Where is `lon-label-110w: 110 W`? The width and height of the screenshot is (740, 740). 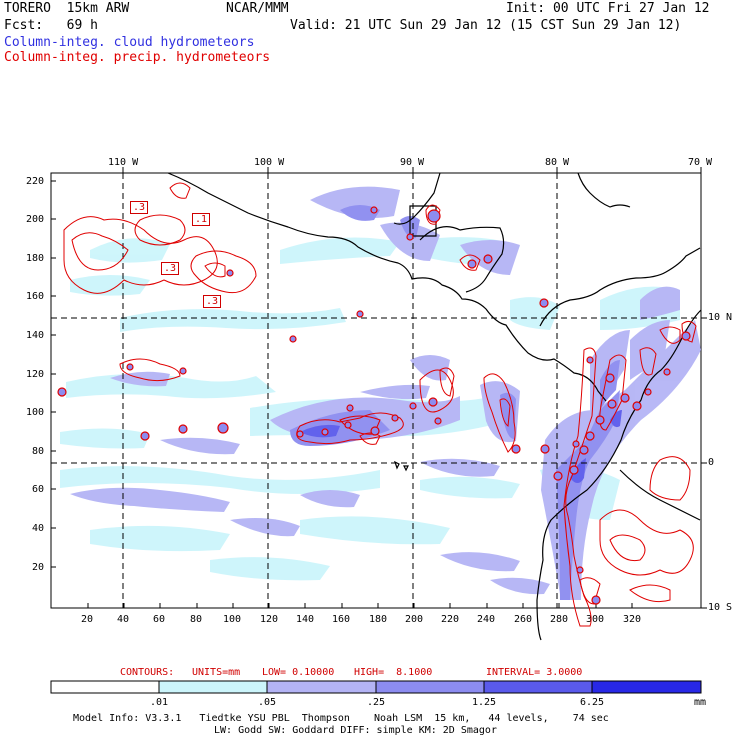 lon-label-110w: 110 W is located at coordinates (123, 162).